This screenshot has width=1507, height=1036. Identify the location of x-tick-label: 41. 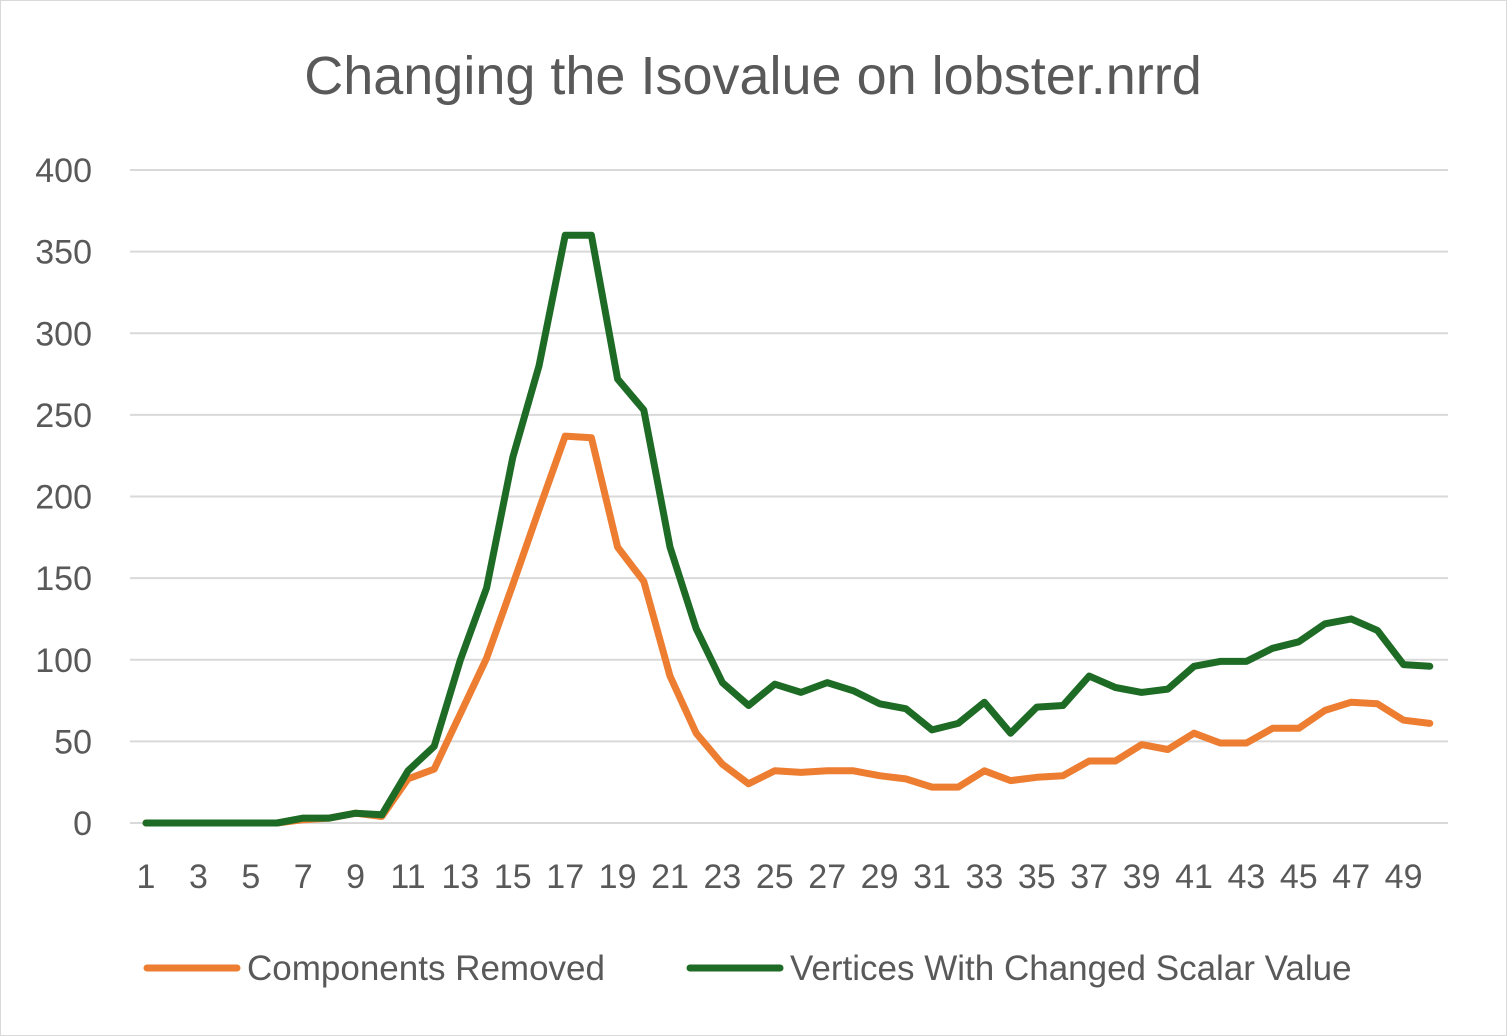
(1194, 877).